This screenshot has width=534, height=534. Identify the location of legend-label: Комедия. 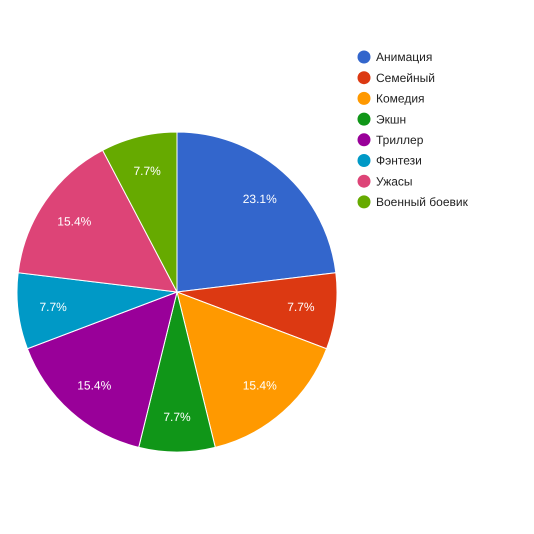
(400, 99).